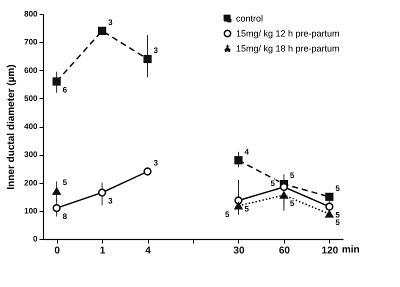 The height and width of the screenshot is (287, 400). I want to click on x-tick-label: 4, so click(148, 251).